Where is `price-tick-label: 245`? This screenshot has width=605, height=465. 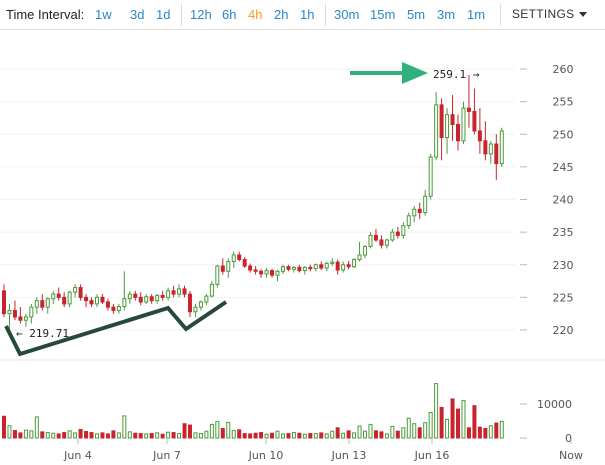
price-tick-label: 245 is located at coordinates (563, 167).